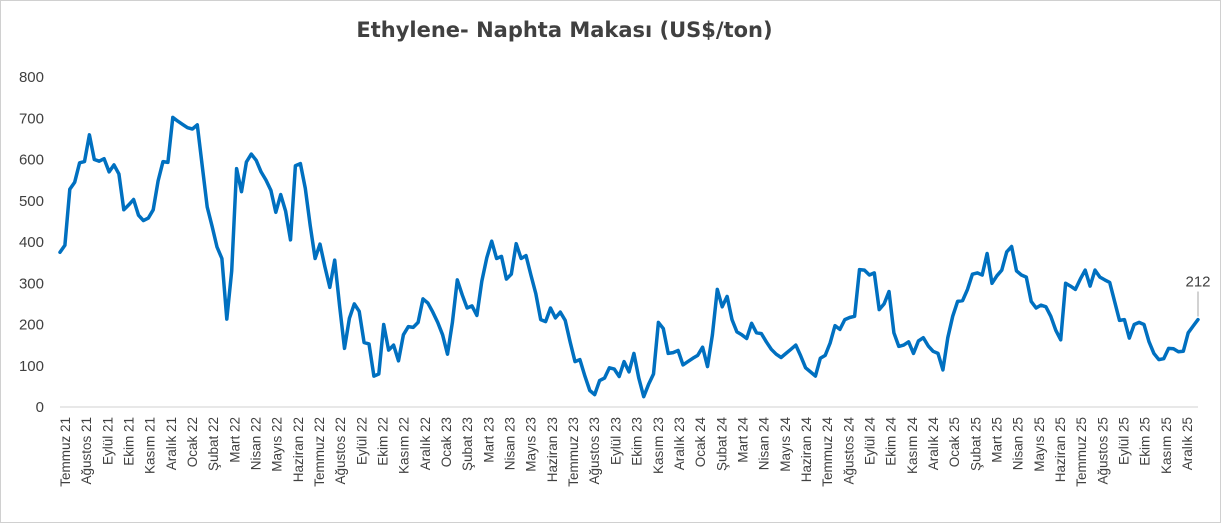 The width and height of the screenshot is (1221, 523). I want to click on y-tick-label: 200, so click(31, 325).